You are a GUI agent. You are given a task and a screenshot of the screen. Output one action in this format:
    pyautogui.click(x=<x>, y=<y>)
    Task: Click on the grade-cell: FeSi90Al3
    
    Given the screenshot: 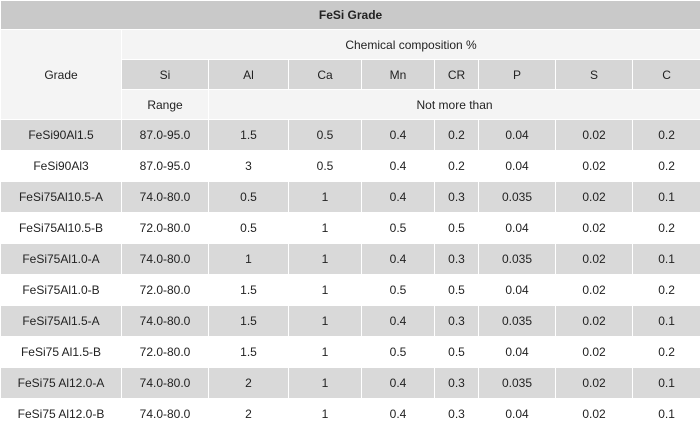 What is the action you would take?
    pyautogui.click(x=61, y=166)
    